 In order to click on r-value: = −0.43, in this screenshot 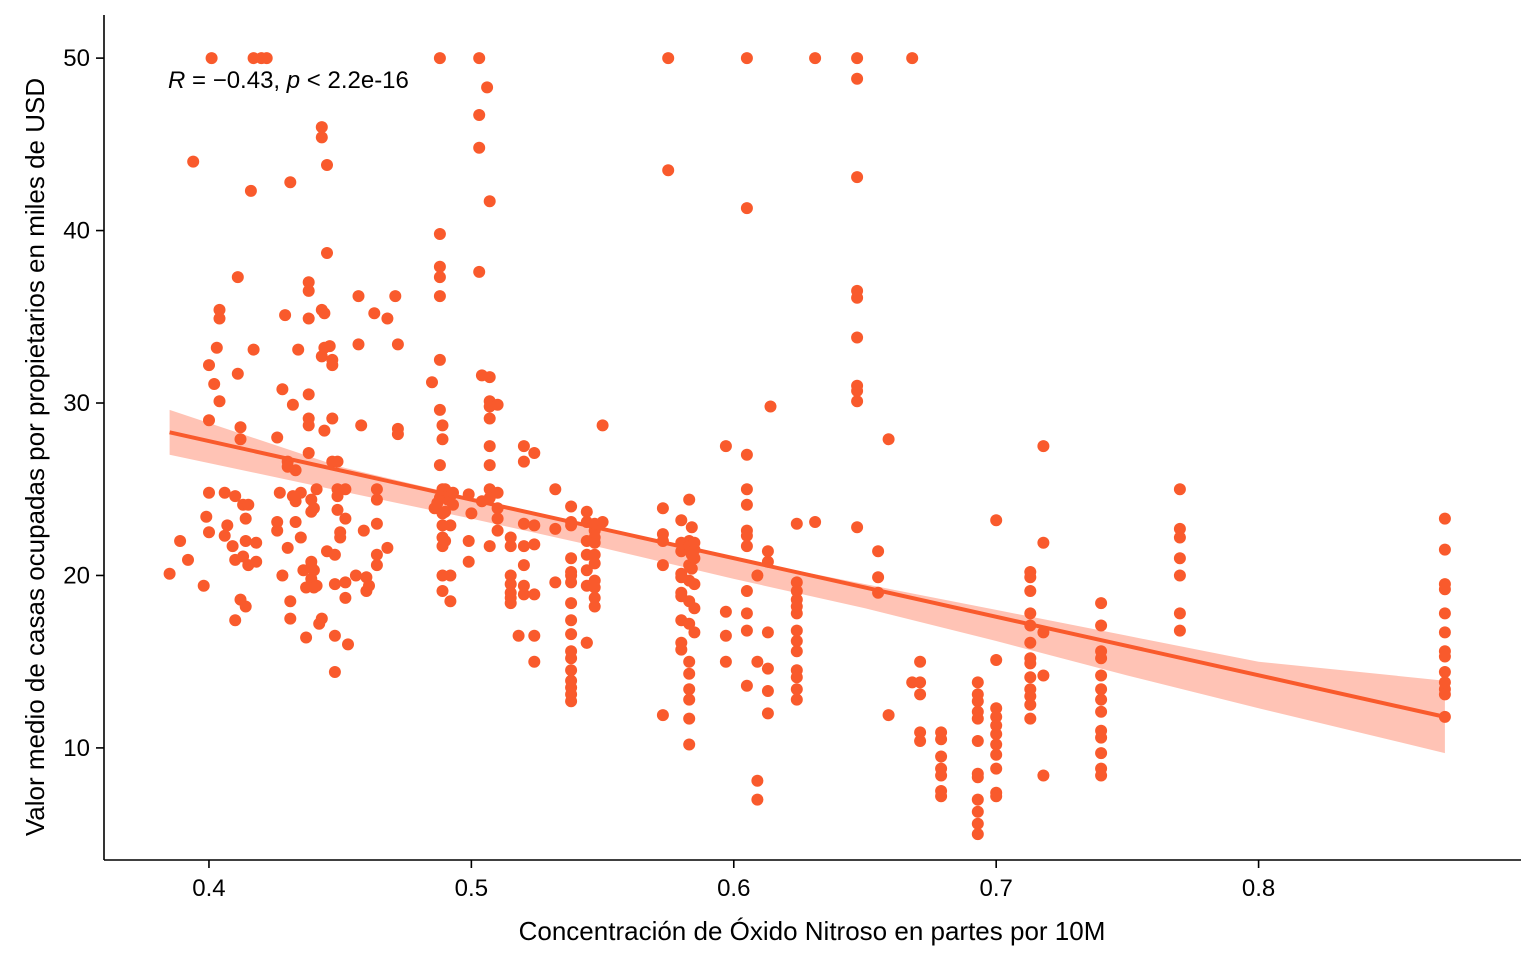, I will do `click(235, 80)`.